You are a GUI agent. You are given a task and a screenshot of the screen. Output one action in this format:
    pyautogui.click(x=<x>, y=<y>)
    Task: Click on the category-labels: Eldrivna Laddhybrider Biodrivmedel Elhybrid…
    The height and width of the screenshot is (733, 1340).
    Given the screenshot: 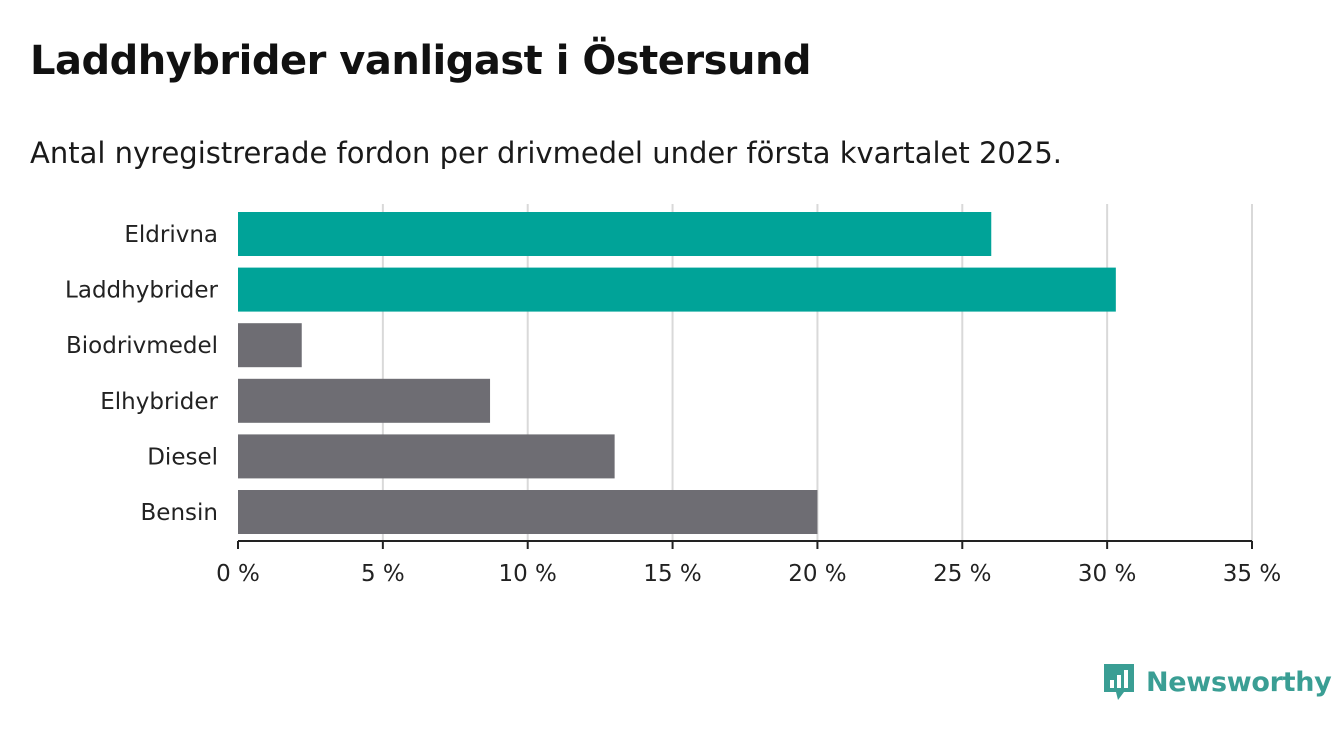 What is the action you would take?
    pyautogui.click(x=141, y=374)
    